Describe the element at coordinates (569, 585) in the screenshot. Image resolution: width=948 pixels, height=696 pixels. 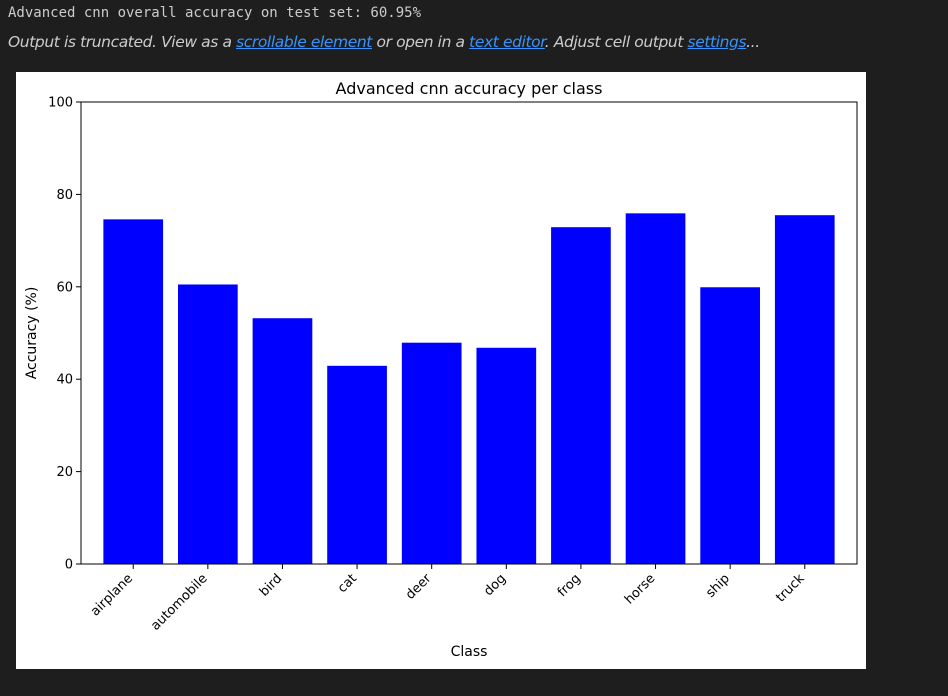
I see `x-tick-label-frog: frog` at that location.